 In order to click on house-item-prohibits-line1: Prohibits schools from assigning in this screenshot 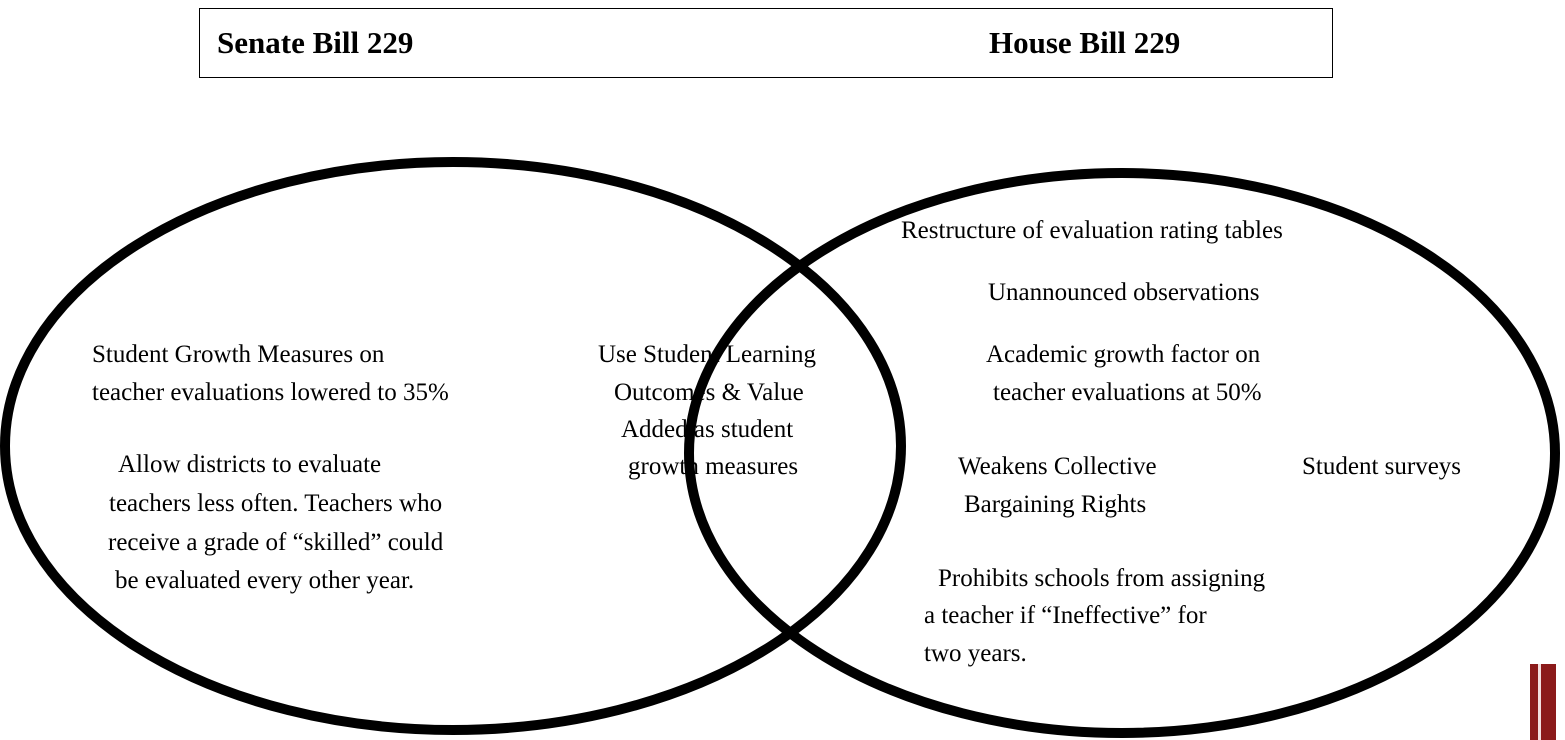, I will do `click(1102, 578)`.